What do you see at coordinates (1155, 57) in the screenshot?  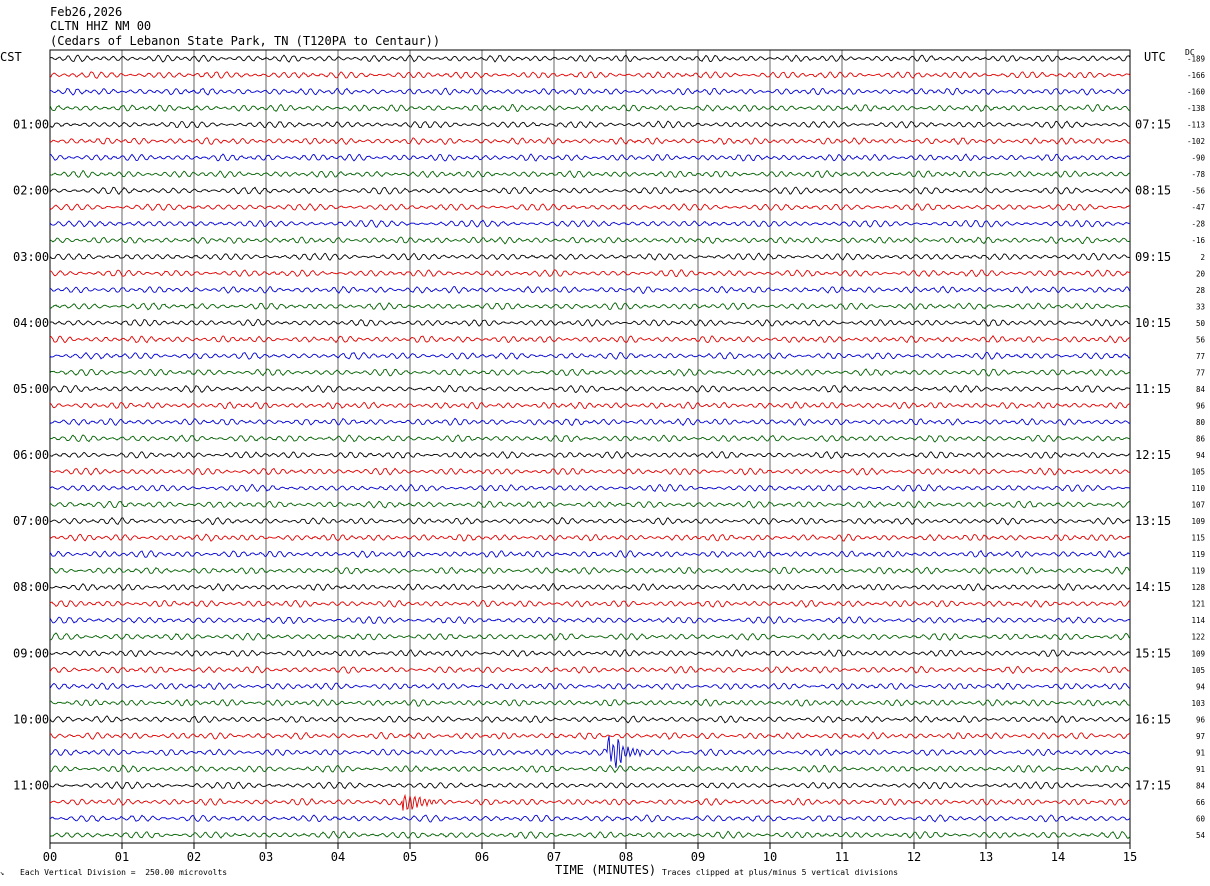 I see `right-timezone-label: UTC` at bounding box center [1155, 57].